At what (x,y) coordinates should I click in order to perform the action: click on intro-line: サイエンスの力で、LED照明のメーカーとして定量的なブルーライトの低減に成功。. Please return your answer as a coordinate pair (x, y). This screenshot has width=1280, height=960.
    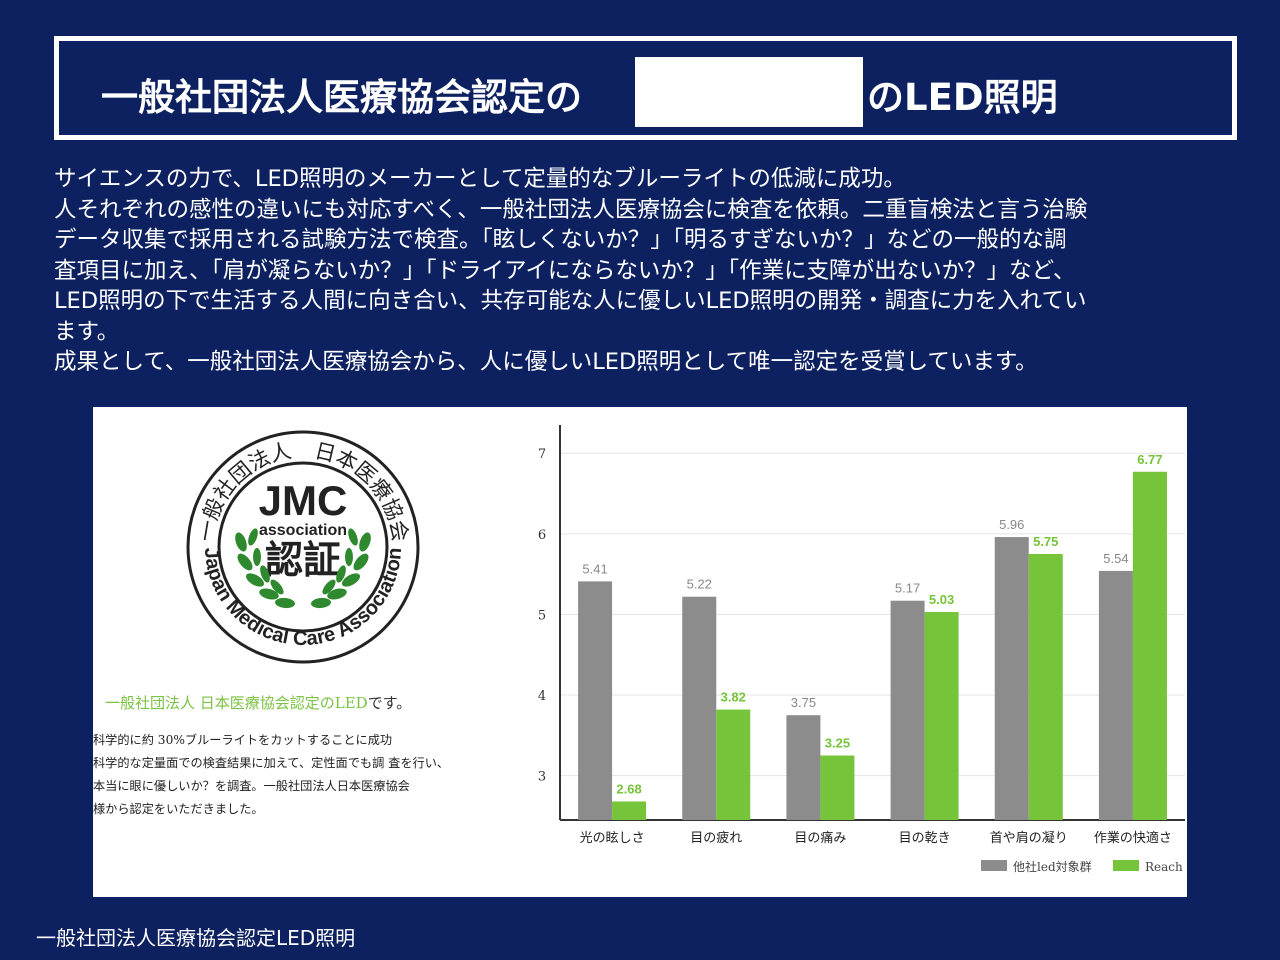
    Looking at the image, I should click on (480, 179).